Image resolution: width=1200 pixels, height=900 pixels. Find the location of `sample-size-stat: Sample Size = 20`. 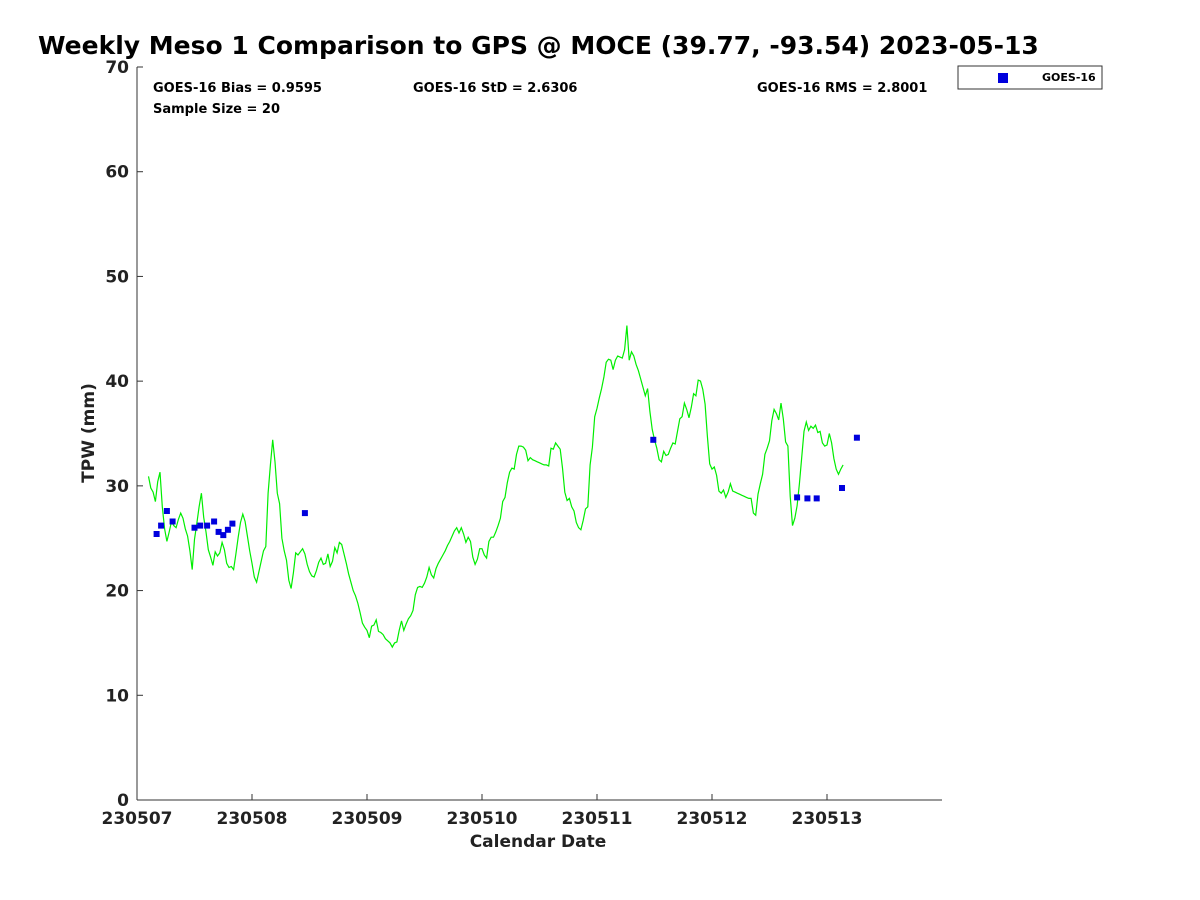

sample-size-stat: Sample Size = 20 is located at coordinates (216, 109).